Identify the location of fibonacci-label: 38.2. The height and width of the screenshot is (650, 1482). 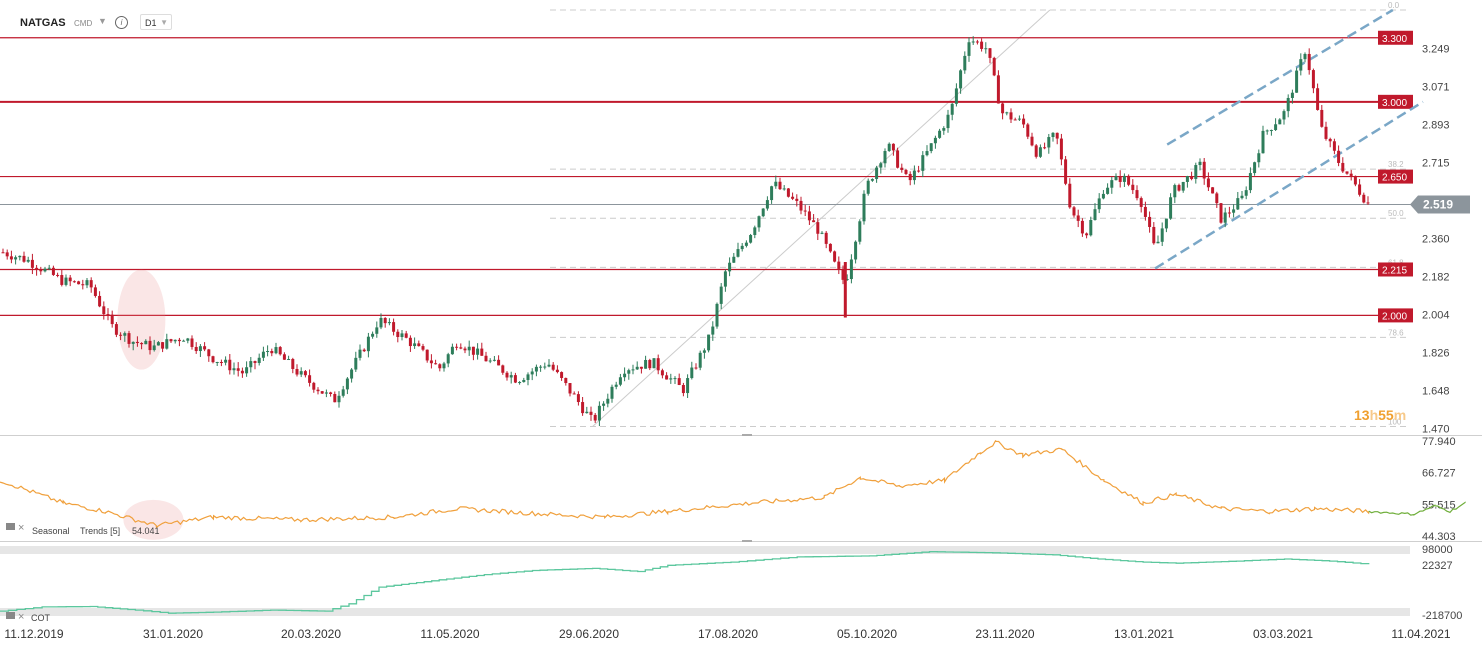
(1396, 164).